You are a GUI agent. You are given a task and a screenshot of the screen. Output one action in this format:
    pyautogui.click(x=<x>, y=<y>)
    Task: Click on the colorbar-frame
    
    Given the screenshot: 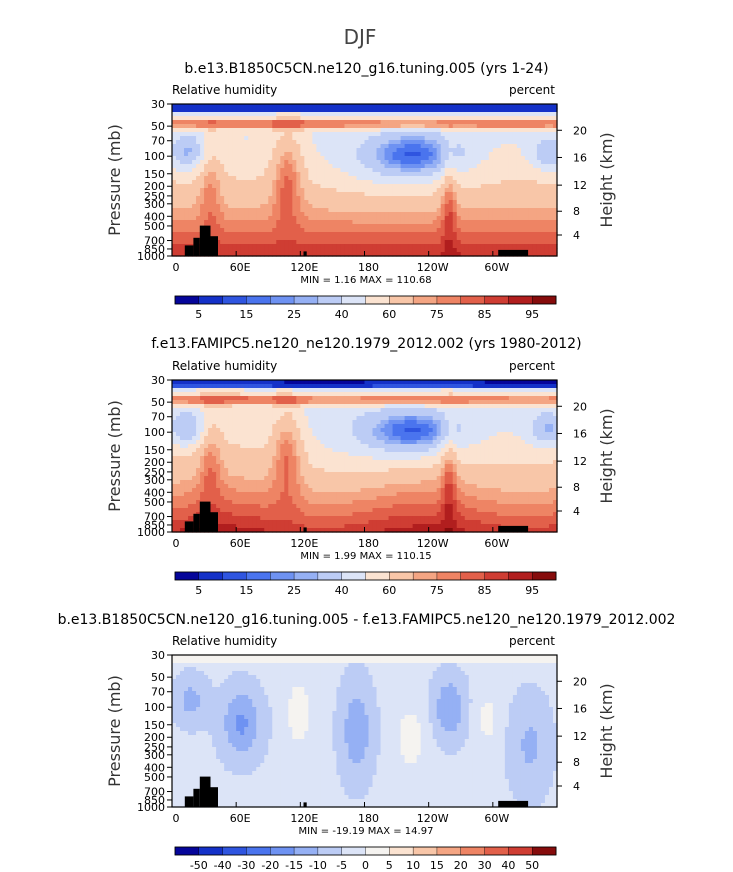 What is the action you would take?
    pyautogui.click(x=365, y=300)
    